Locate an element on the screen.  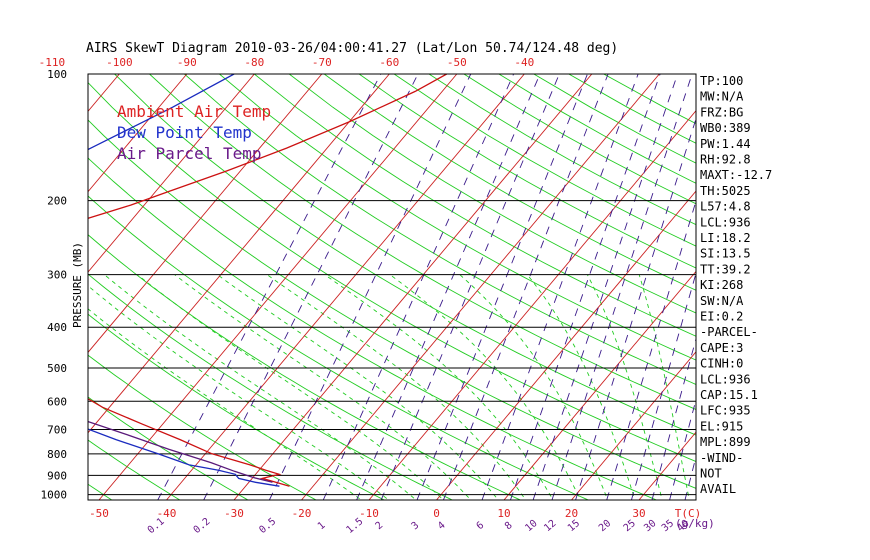
x-axis-label: T(C) is located at coordinates (688, 513).